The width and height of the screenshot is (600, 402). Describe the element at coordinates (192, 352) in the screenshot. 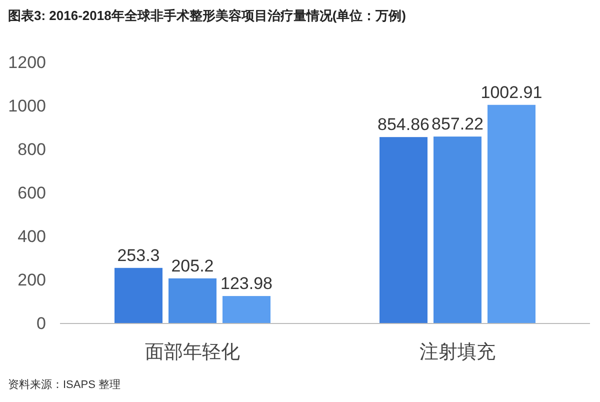

I see `x-tick-label: 面部年轻化` at that location.